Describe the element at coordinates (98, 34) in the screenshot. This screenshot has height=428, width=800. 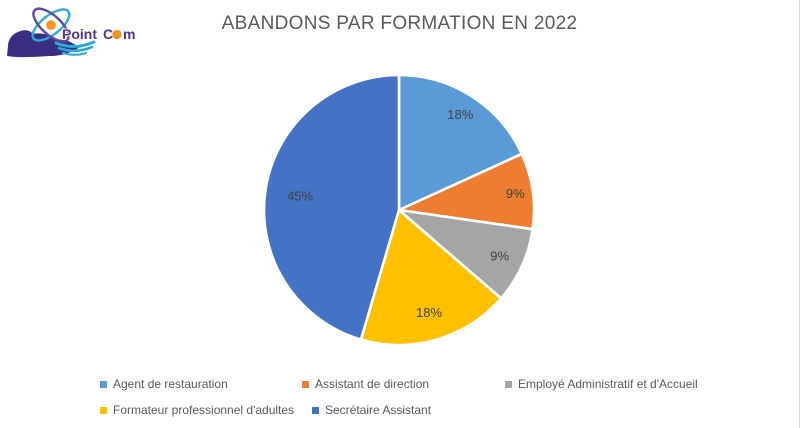
I see `logo-text: Point C m` at that location.